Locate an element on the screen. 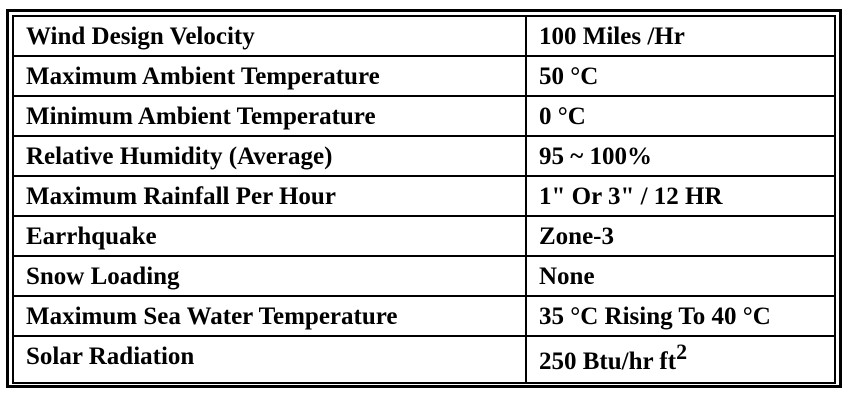 This screenshot has width=851, height=400. parameter-cell: Maximum Sea Water Temperature is located at coordinates (269, 316).